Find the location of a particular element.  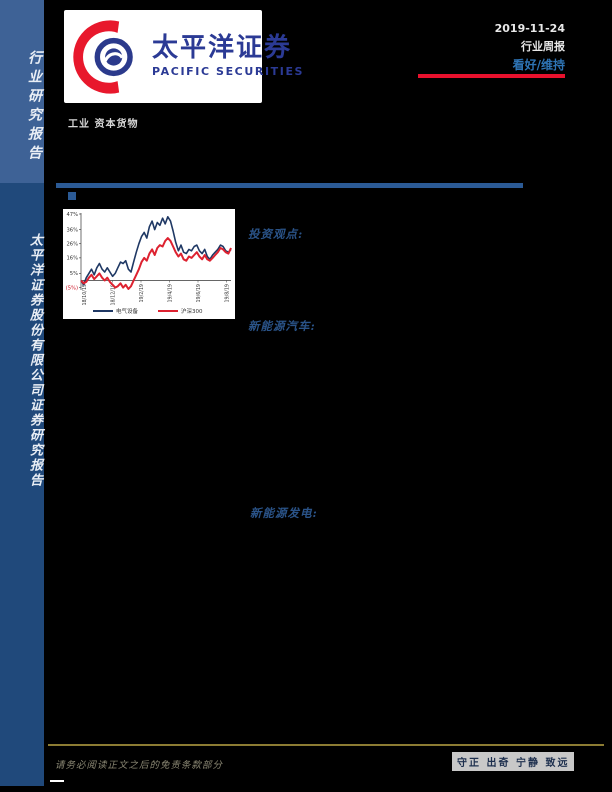

footer-disclaimer: 请务必阅读正文之后的免责条款部分 is located at coordinates (139, 765).